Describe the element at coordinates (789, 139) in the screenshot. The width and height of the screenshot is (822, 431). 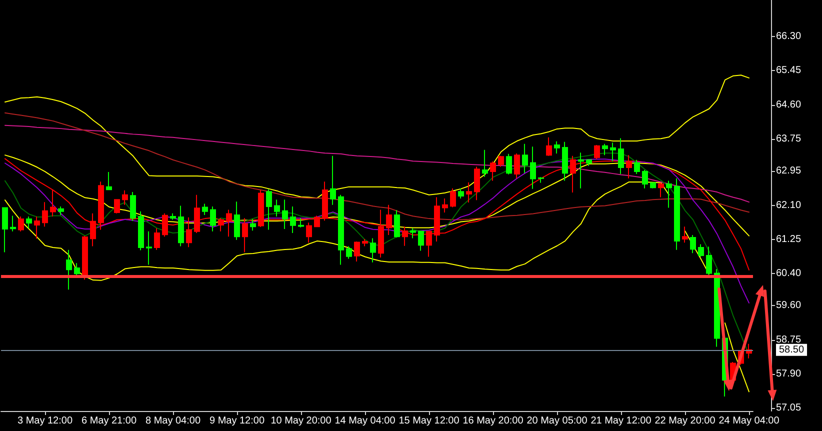
I see `y-tick-label: 63.75` at that location.